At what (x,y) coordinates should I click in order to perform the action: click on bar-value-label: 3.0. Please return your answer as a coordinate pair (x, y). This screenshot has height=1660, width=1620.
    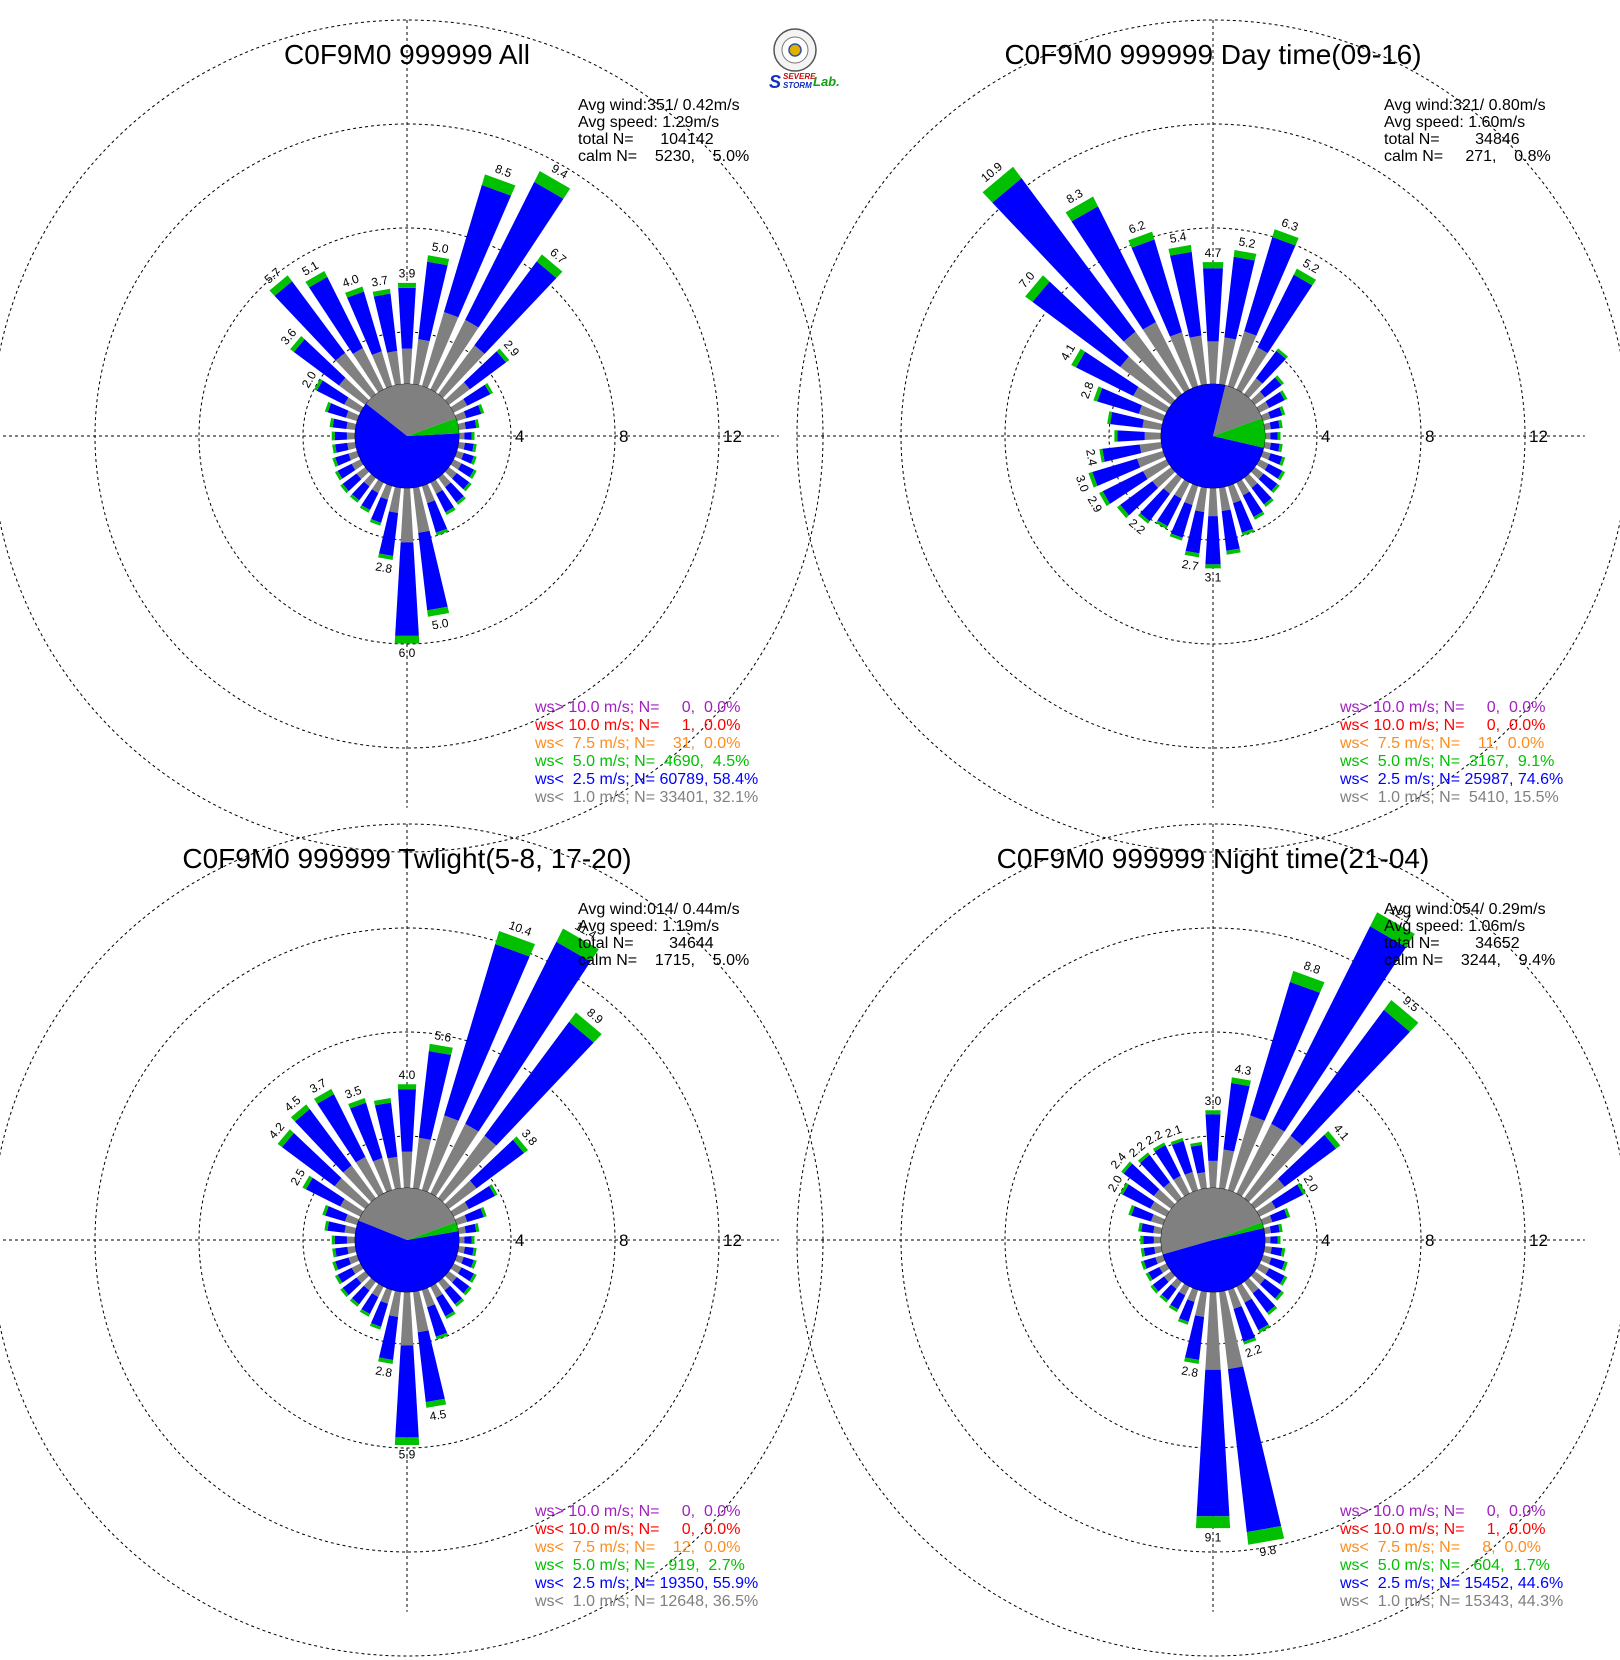
    Looking at the image, I should click on (1082, 483).